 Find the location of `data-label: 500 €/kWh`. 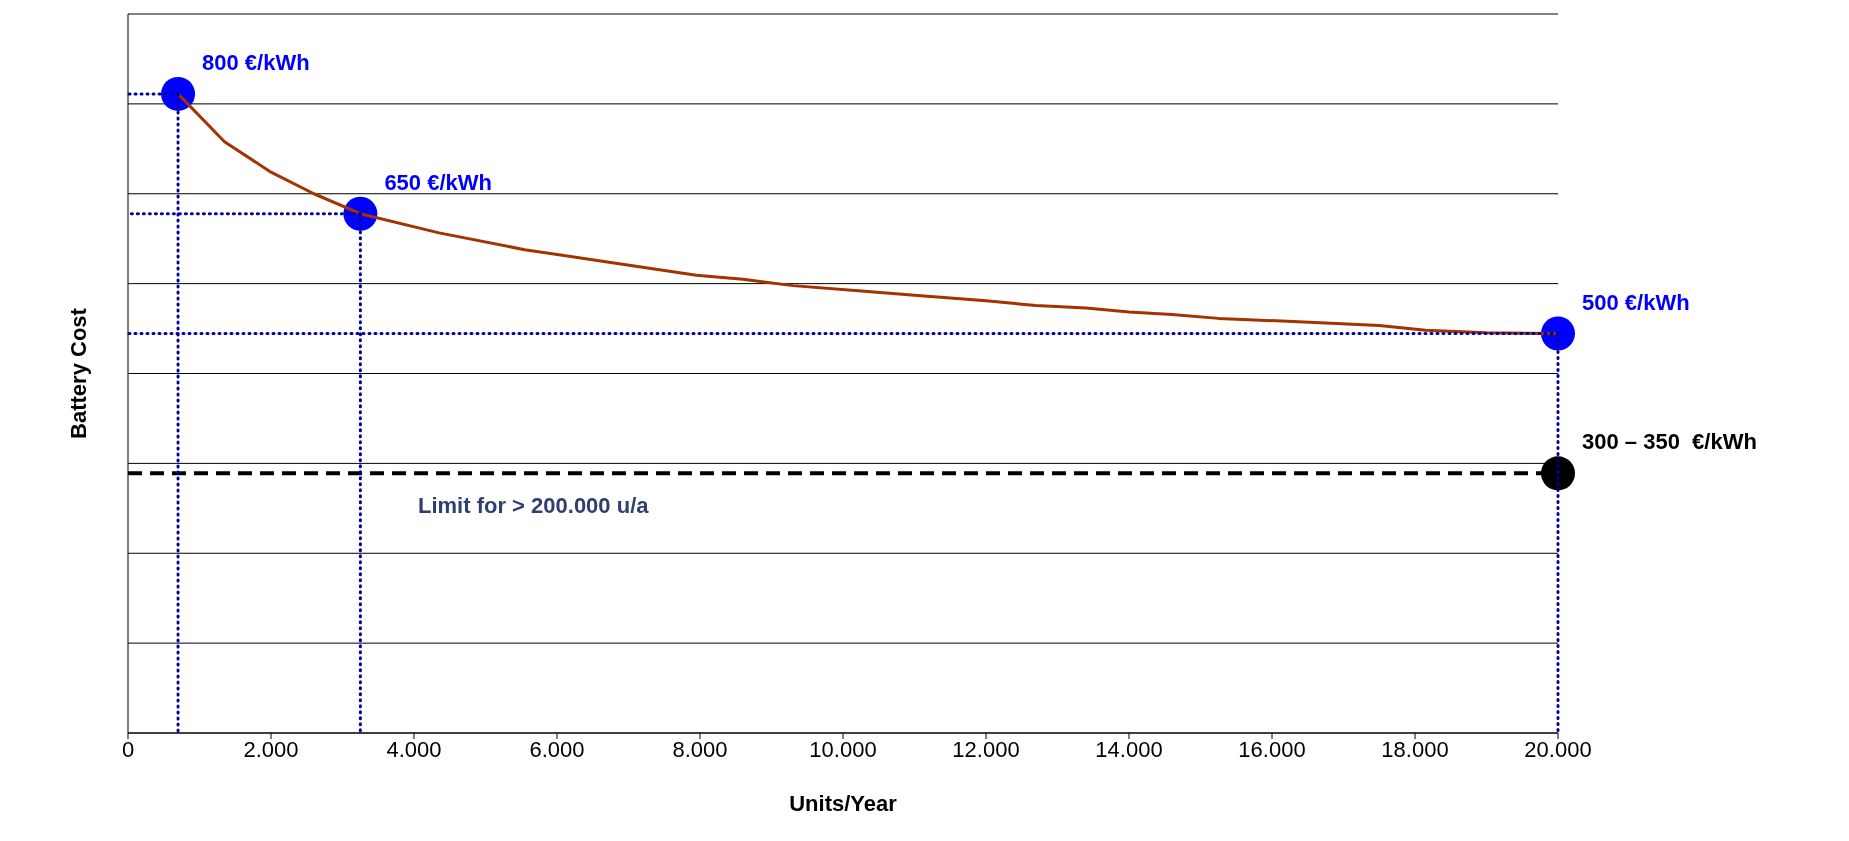

data-label: 500 €/kWh is located at coordinates (1636, 302).